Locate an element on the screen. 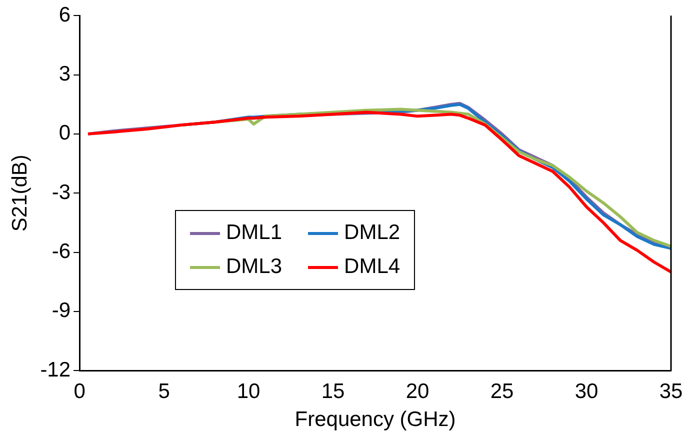 This screenshot has width=693, height=433. y-tick-label: 3 is located at coordinates (64, 74).